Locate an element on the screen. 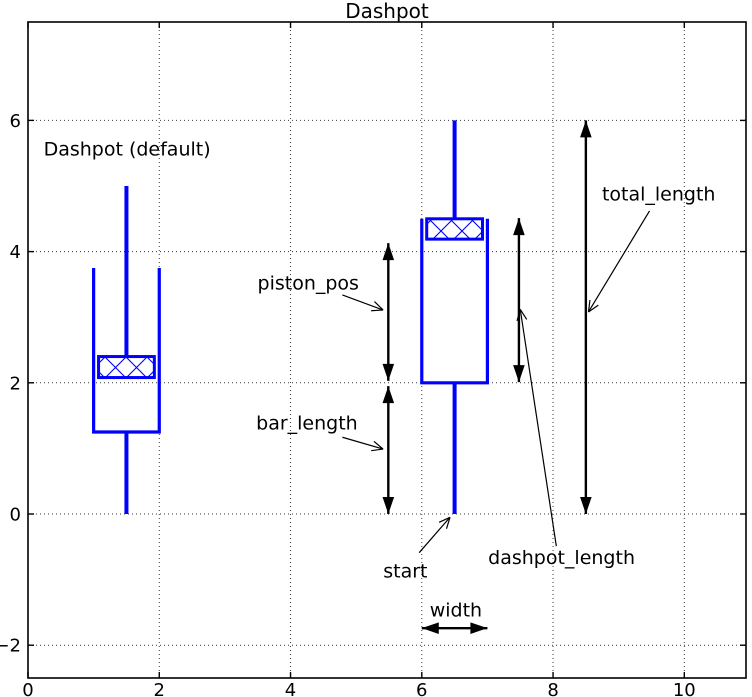 The height and width of the screenshot is (697, 752). start-label-text: start is located at coordinates (405, 572).